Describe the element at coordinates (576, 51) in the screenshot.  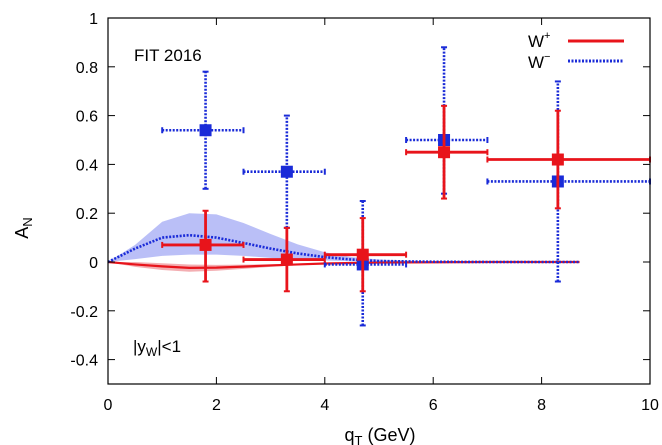
I see `legend: W+ W−` at that location.